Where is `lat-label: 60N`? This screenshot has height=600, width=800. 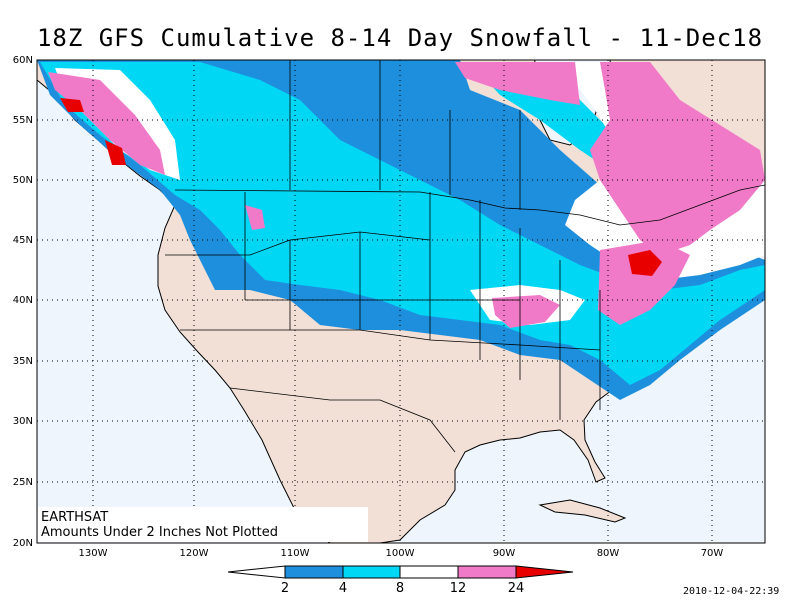
lat-label: 60N is located at coordinates (23, 60).